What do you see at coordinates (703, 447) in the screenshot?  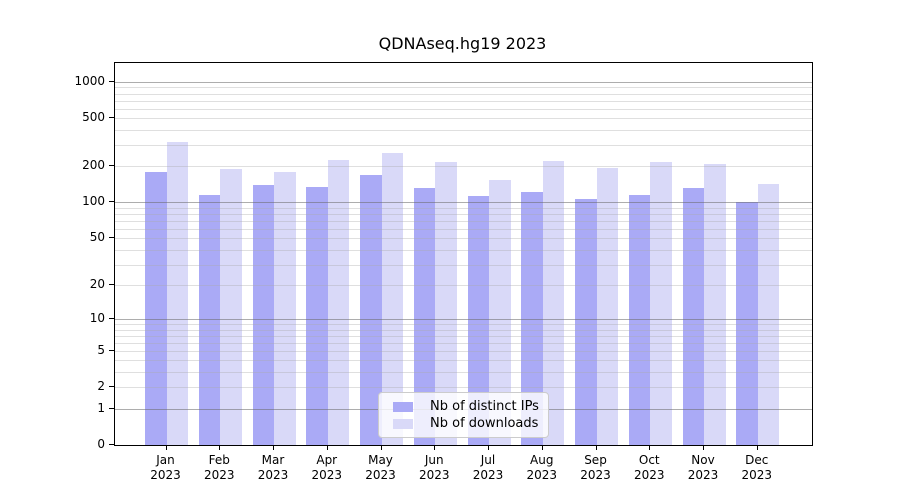 I see `x-axis-tick-nov` at bounding box center [703, 447].